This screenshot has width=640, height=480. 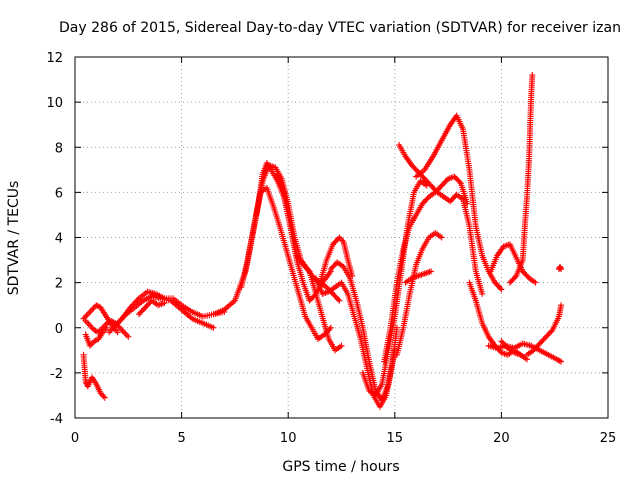 I want to click on x-tick-label: 20, so click(x=501, y=438).